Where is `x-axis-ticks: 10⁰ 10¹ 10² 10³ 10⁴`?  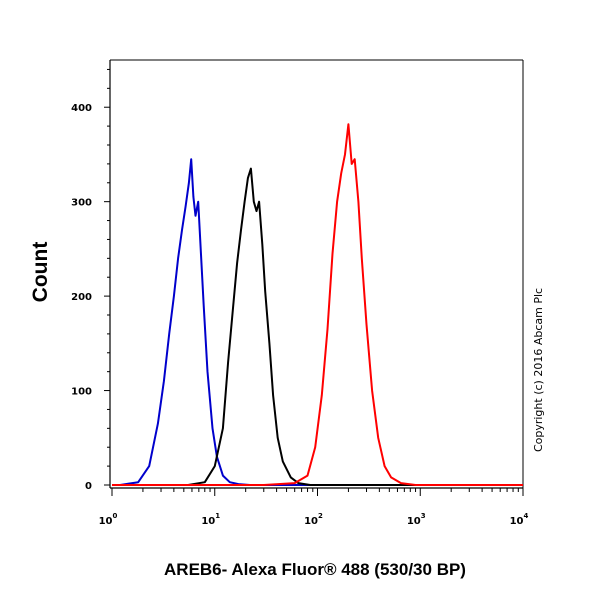 x-axis-ticks: 10⁰ 10¹ 10² 10³ 10⁴ is located at coordinates (314, 507).